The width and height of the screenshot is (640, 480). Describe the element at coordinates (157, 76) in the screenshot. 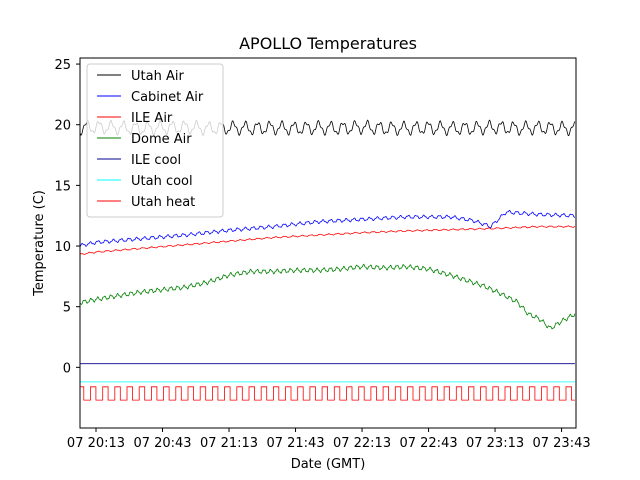

I see `legend-label: Utah Air` at that location.